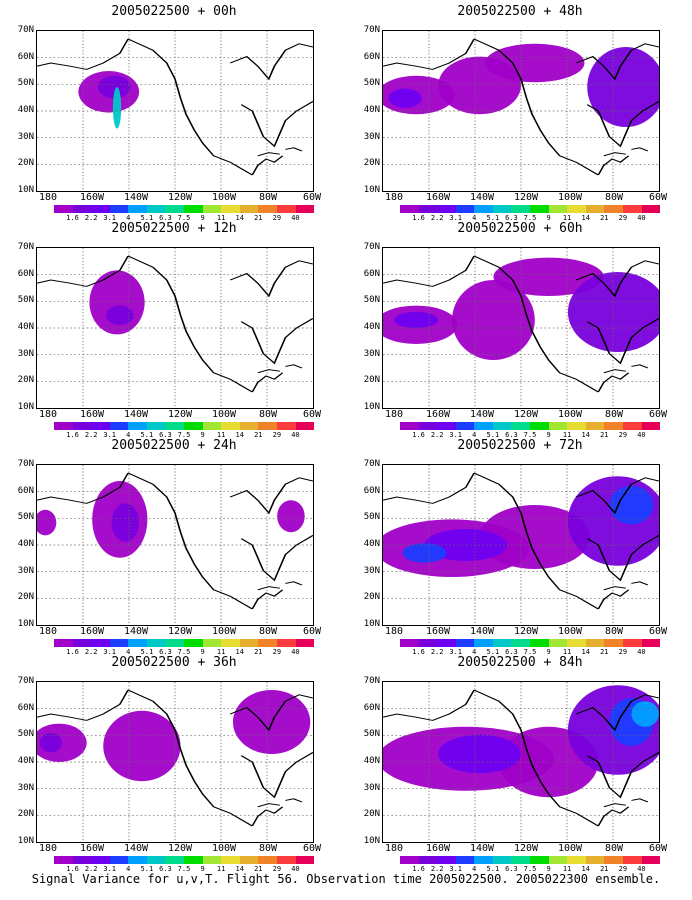  What do you see at coordinates (371, 407) in the screenshot?
I see `y-tick-label: 10N` at bounding box center [371, 407].